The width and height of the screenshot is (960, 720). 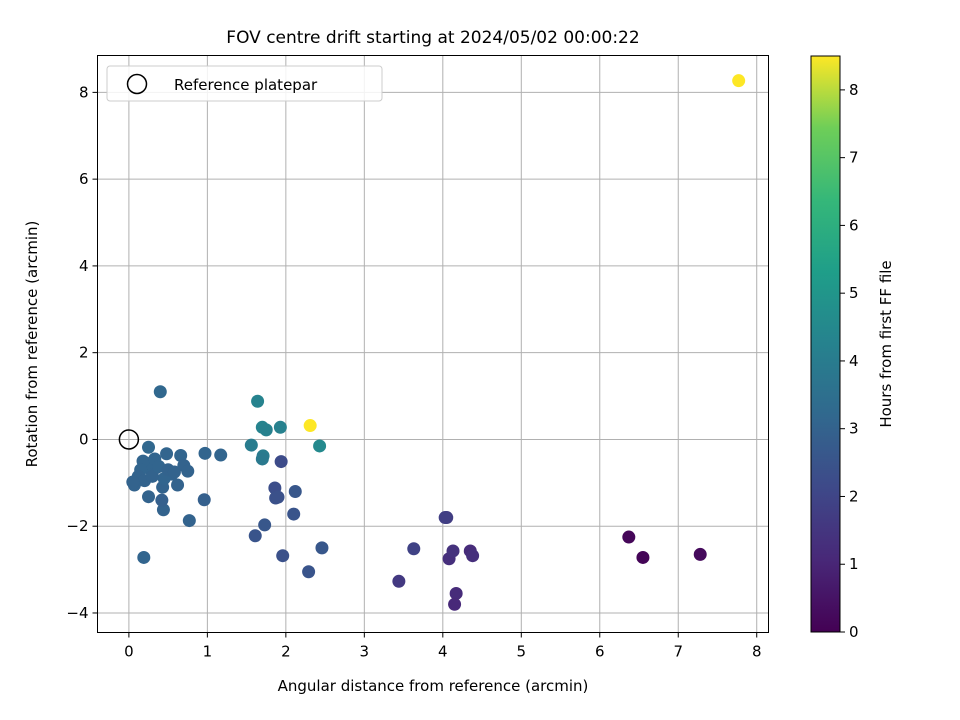 What do you see at coordinates (443, 652) in the screenshot?
I see `x-tick-label: 4` at bounding box center [443, 652].